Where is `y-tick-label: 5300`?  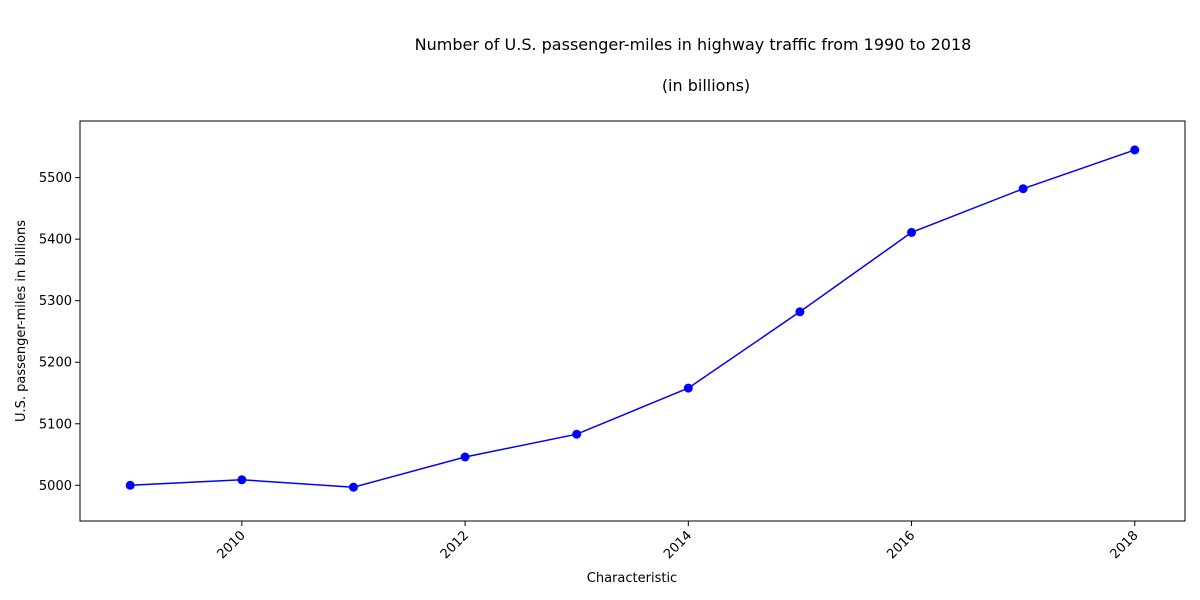 y-tick-label: 5300 is located at coordinates (55, 301).